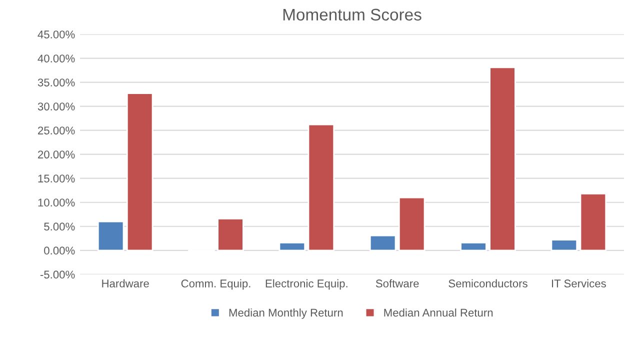 The image size is (640, 343). What do you see at coordinates (56, 178) in the screenshot?
I see `y-tick-label: 15.00%` at bounding box center [56, 178].